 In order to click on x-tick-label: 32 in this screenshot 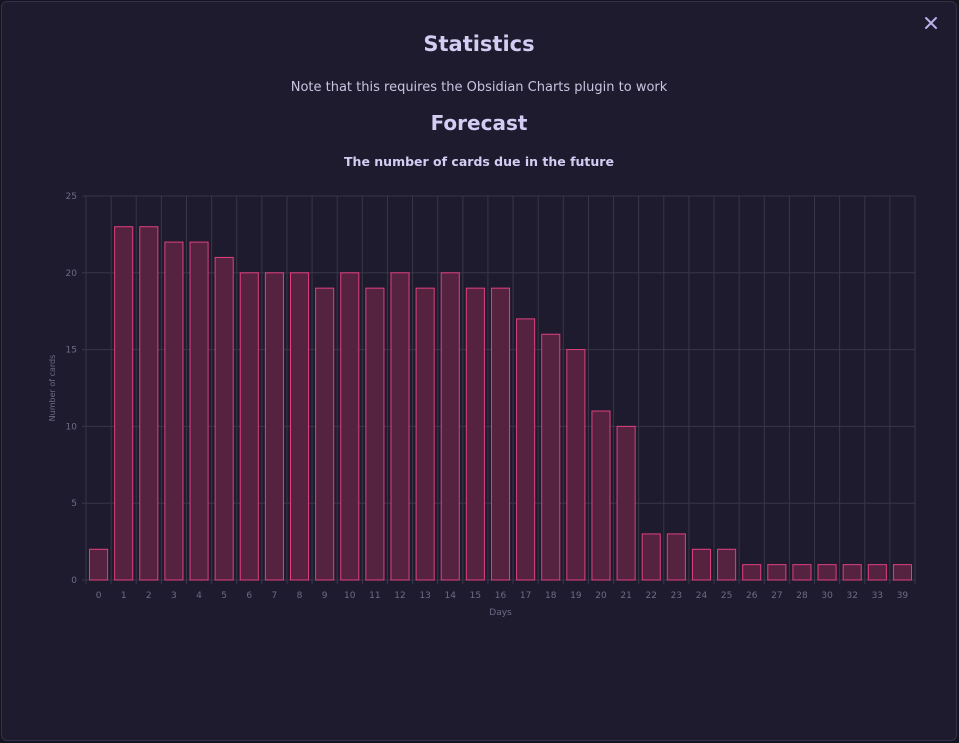, I will do `click(851, 596)`.